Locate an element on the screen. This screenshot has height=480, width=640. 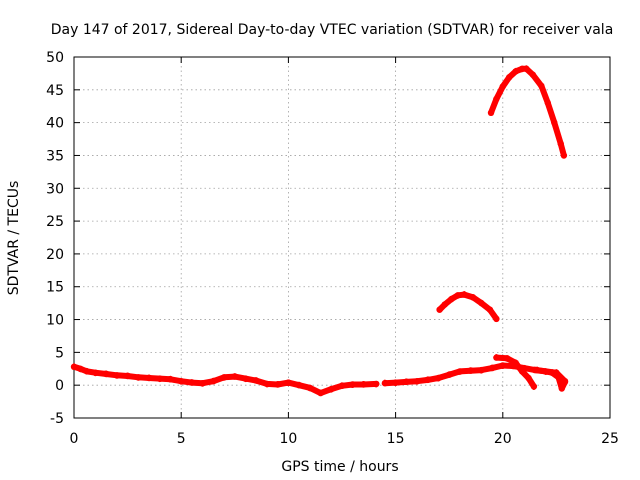
series-line-arc-small is located at coordinates (468, 306).